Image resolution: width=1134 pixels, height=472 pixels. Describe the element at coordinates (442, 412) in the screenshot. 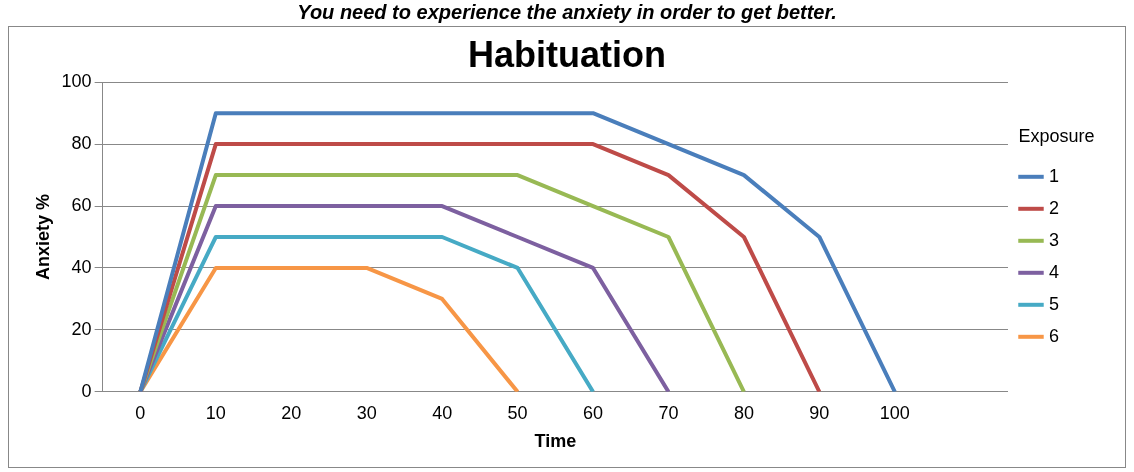

I see `x-tick-label: 40` at that location.